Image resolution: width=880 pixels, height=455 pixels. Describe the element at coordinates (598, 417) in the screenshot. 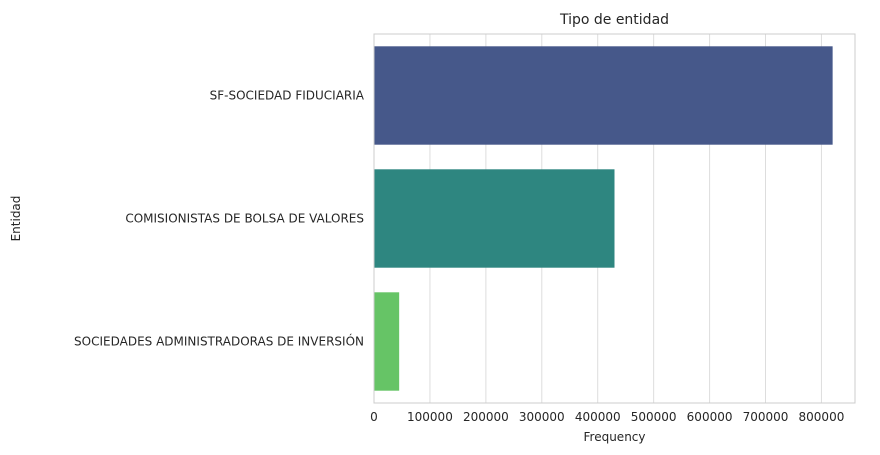

I see `x-tick-label: 400000` at that location.